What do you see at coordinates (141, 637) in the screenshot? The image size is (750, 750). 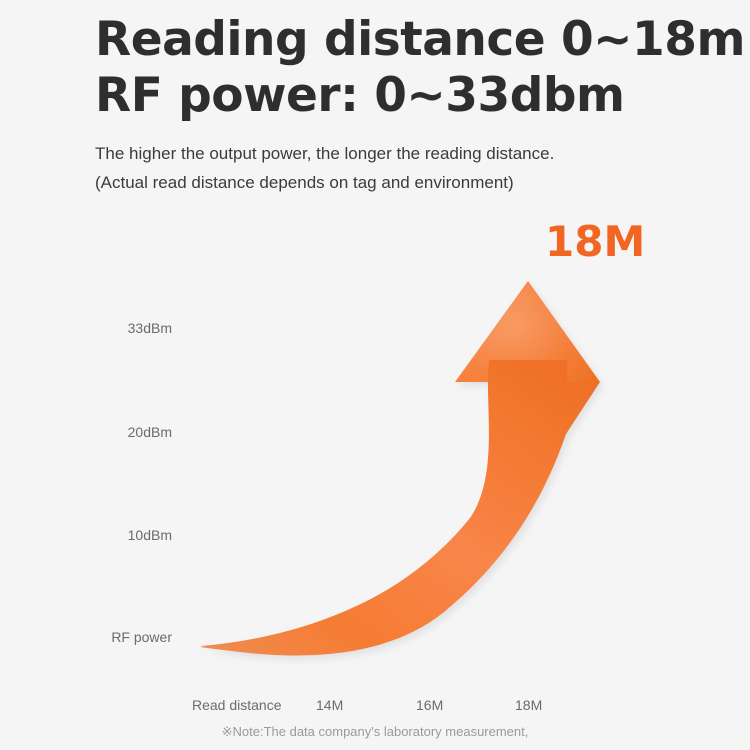 I see `y-axis-title: RF power` at bounding box center [141, 637].